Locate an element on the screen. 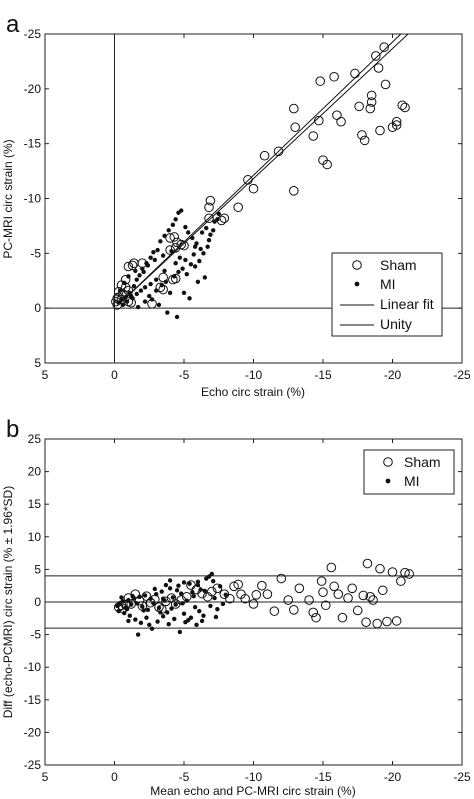 The image size is (474, 799). panel-letter-b: b is located at coordinates (12, 429).